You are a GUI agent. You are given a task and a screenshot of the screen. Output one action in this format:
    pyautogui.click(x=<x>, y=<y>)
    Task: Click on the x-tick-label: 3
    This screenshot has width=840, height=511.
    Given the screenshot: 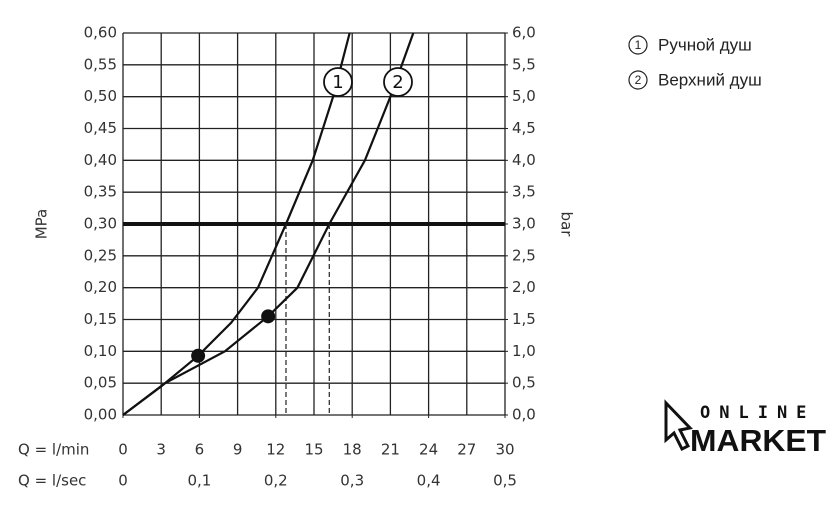 What is the action you would take?
    pyautogui.click(x=161, y=450)
    